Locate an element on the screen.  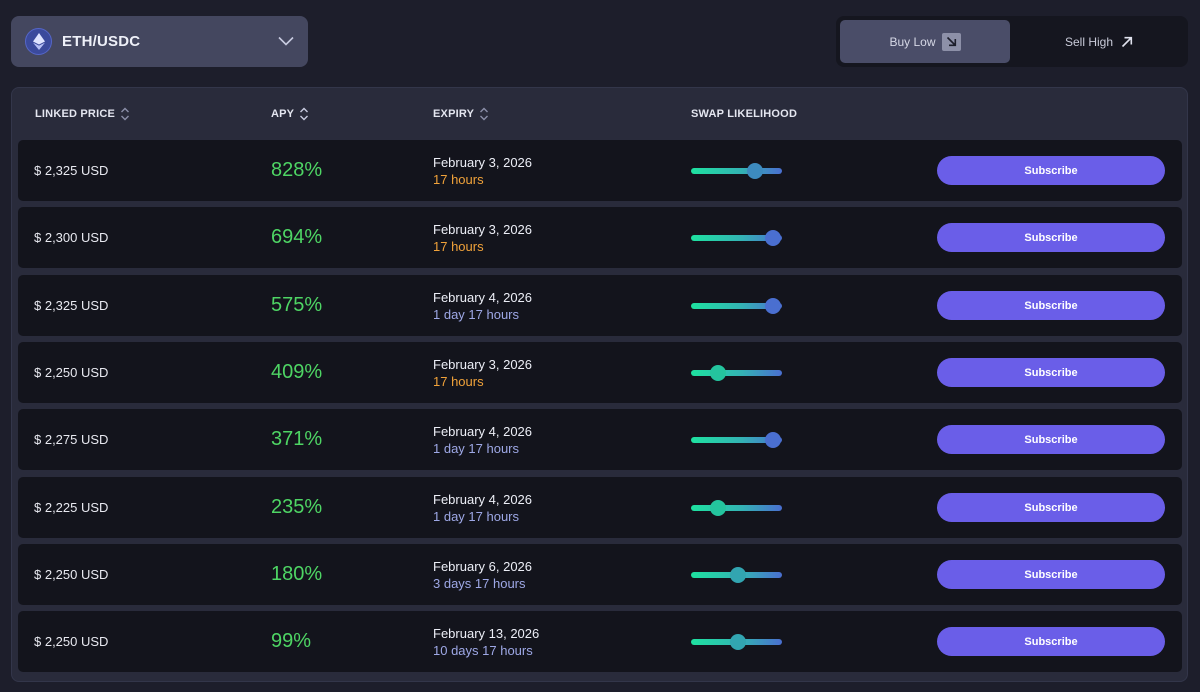
expiry: February 6, 2026 3 days 17 hours is located at coordinates (482, 574).